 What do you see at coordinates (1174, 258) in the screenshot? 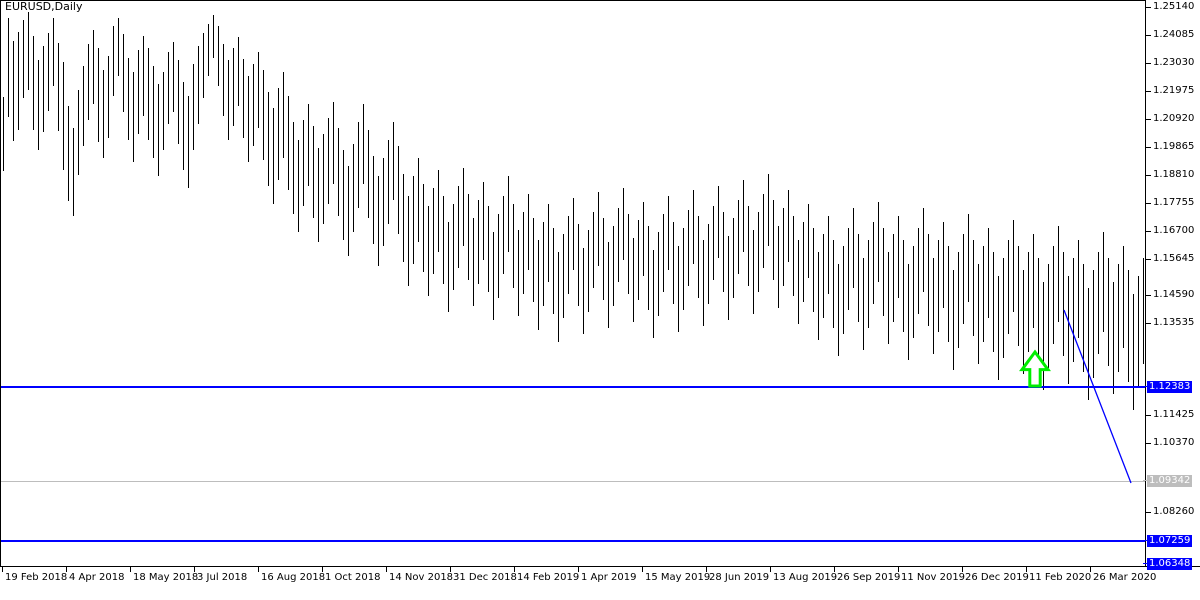
I see `price-axis-label: 1.15645` at bounding box center [1174, 258].